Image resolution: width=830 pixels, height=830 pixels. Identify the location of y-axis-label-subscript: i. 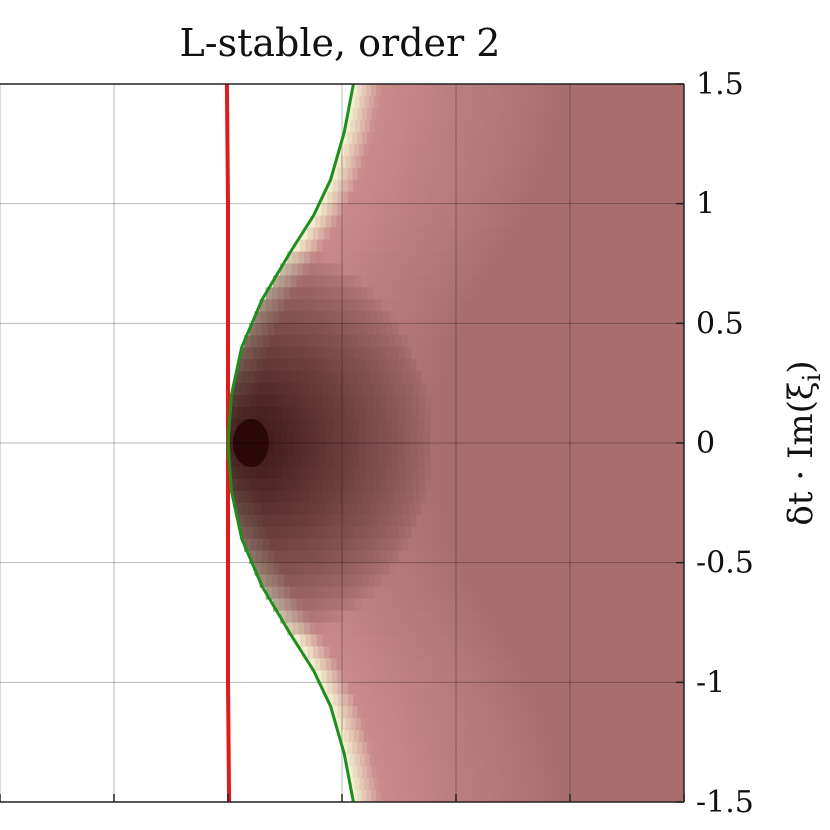
(812, 377).